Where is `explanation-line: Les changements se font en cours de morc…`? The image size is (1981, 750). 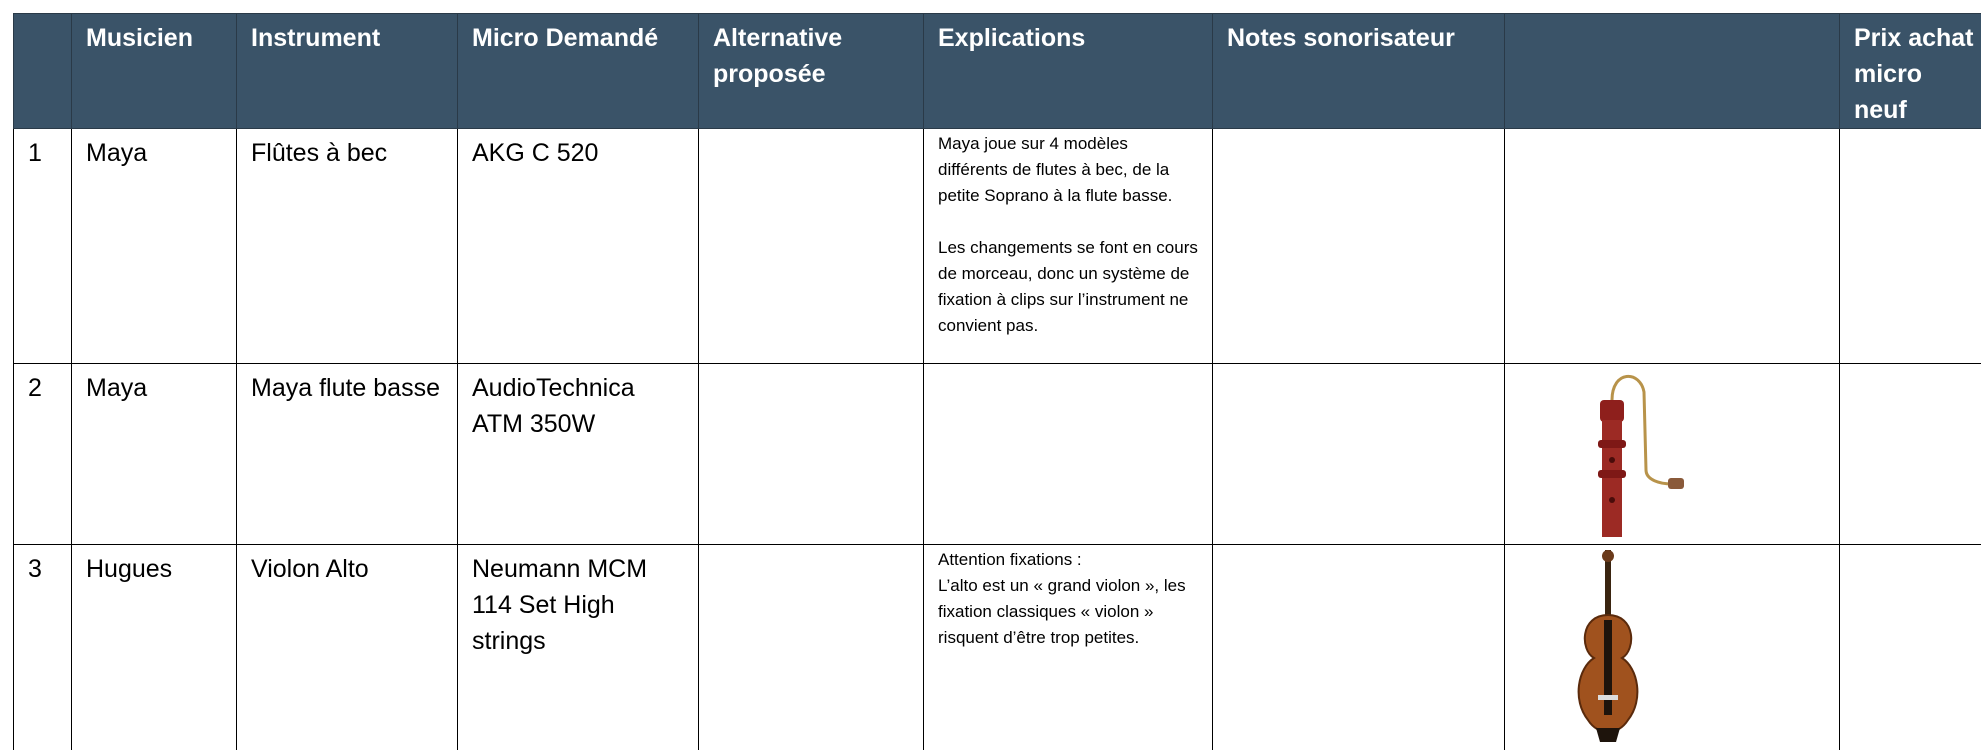
explanation-line: Les changements se font en cours de morc… is located at coordinates (1068, 286).